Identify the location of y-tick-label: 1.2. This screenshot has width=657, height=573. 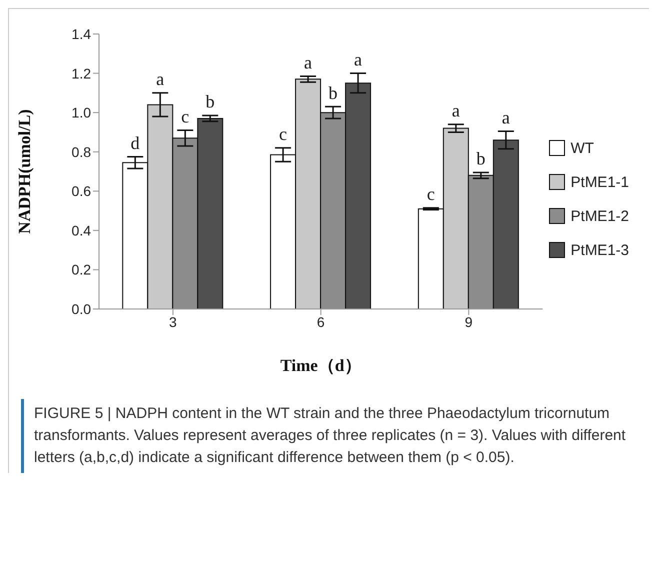
(82, 73).